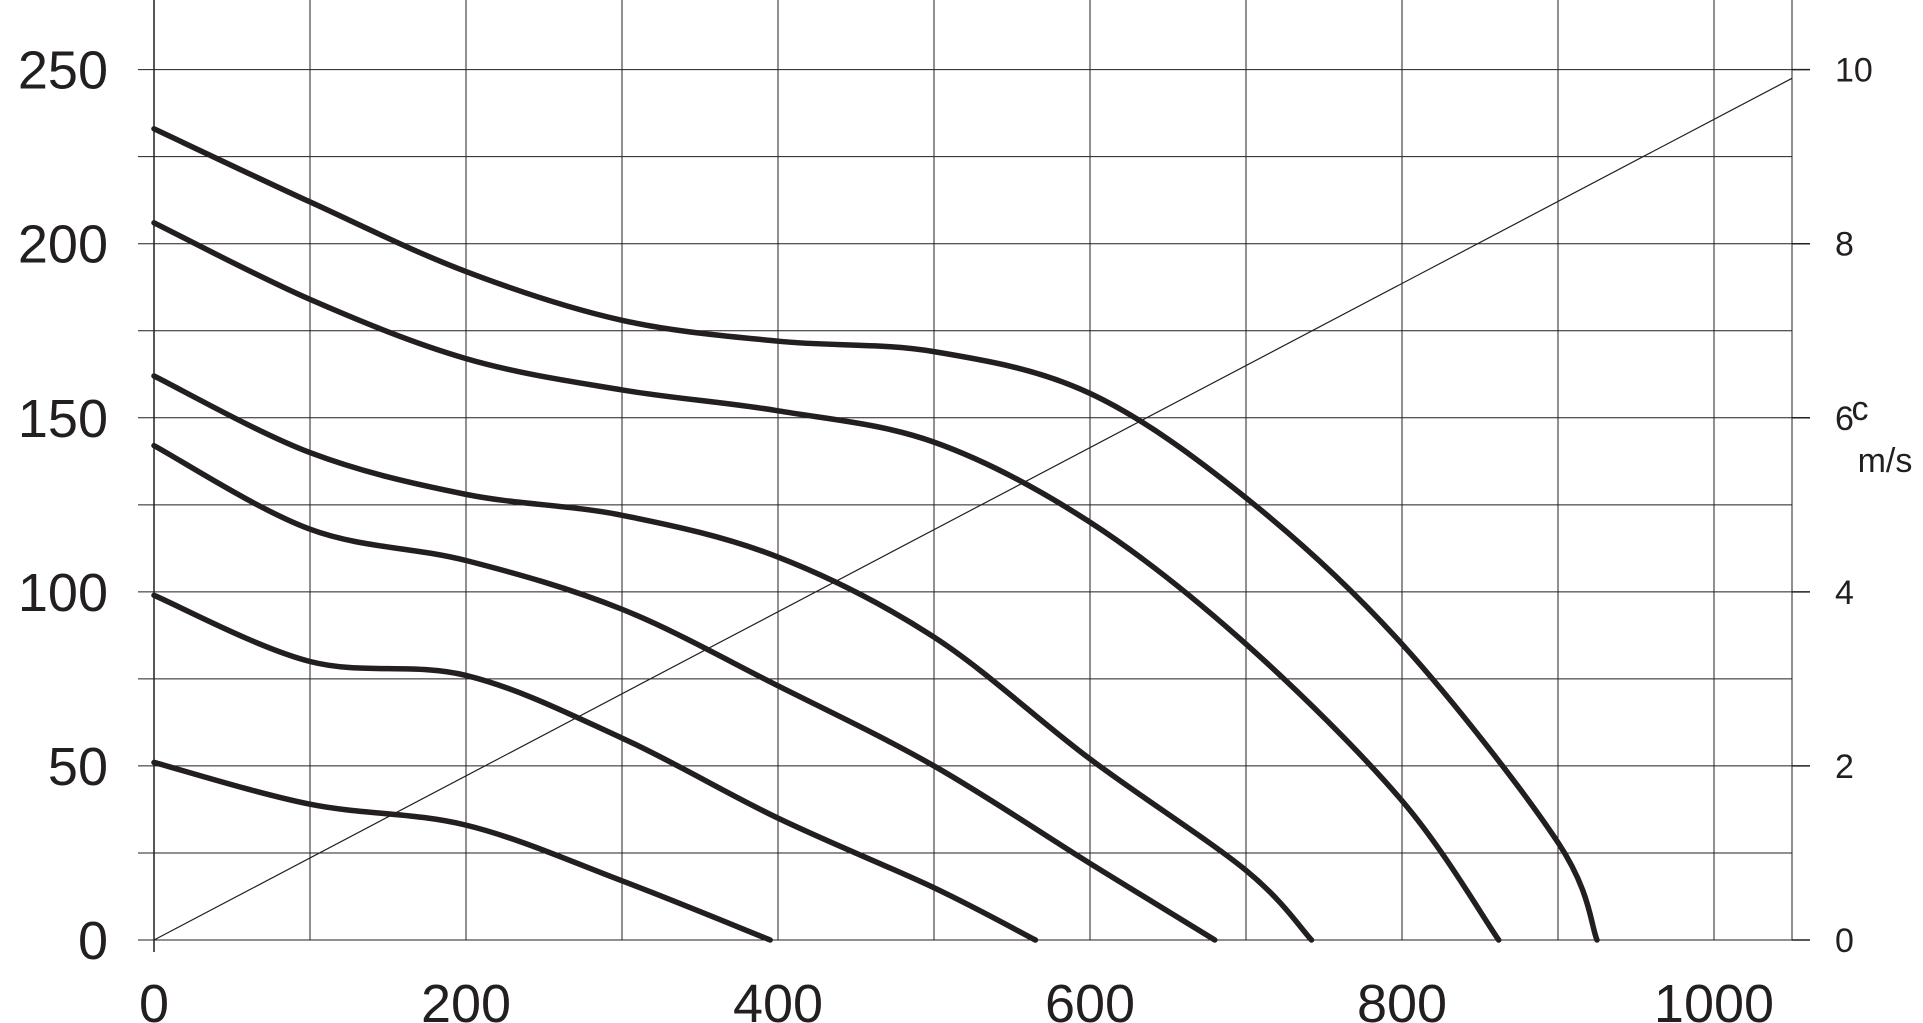  I want to click on right-tick-label: 10, so click(1854, 71).